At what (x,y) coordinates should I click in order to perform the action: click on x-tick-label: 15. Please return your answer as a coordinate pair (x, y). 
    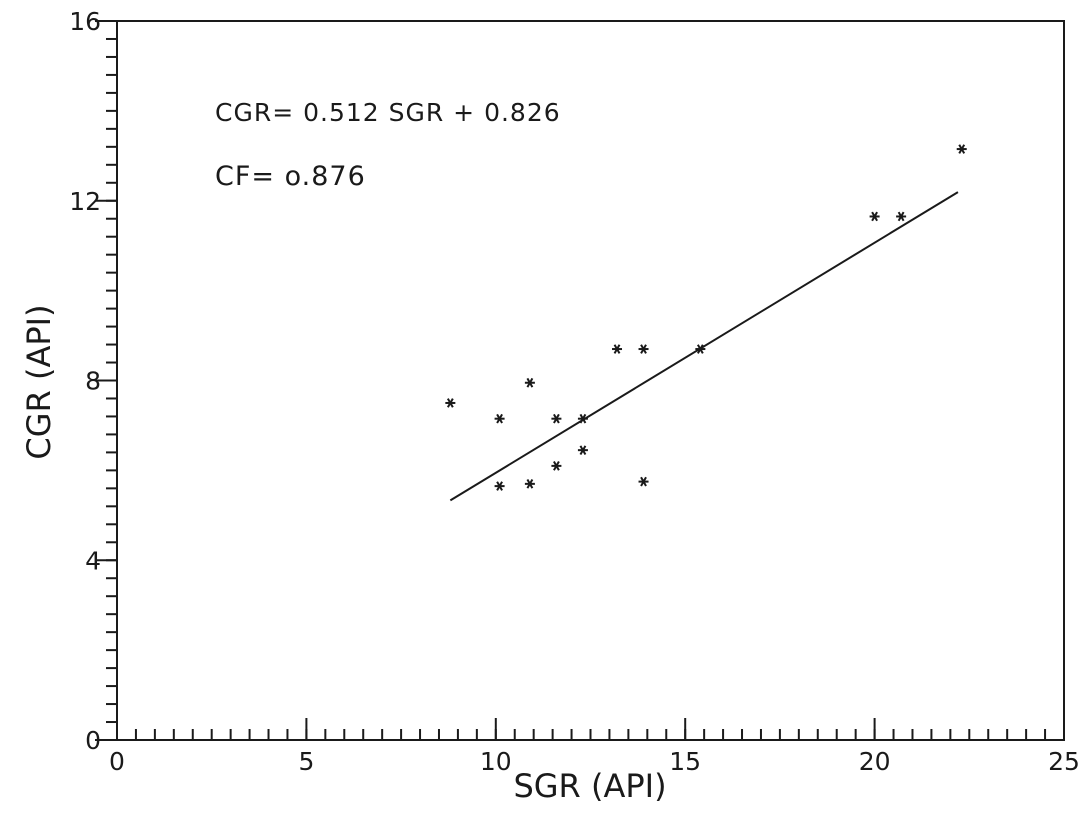
    Looking at the image, I should click on (685, 761).